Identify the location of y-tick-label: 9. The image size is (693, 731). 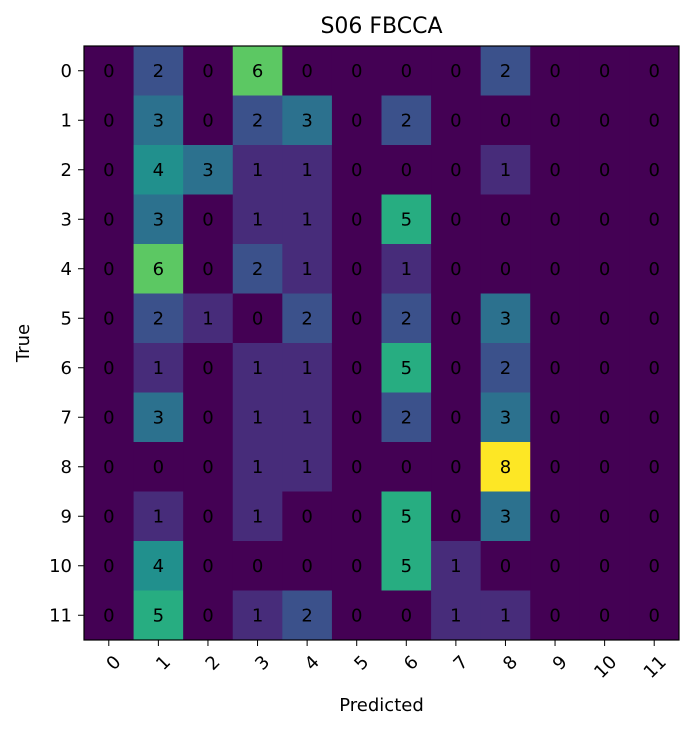
(66, 516).